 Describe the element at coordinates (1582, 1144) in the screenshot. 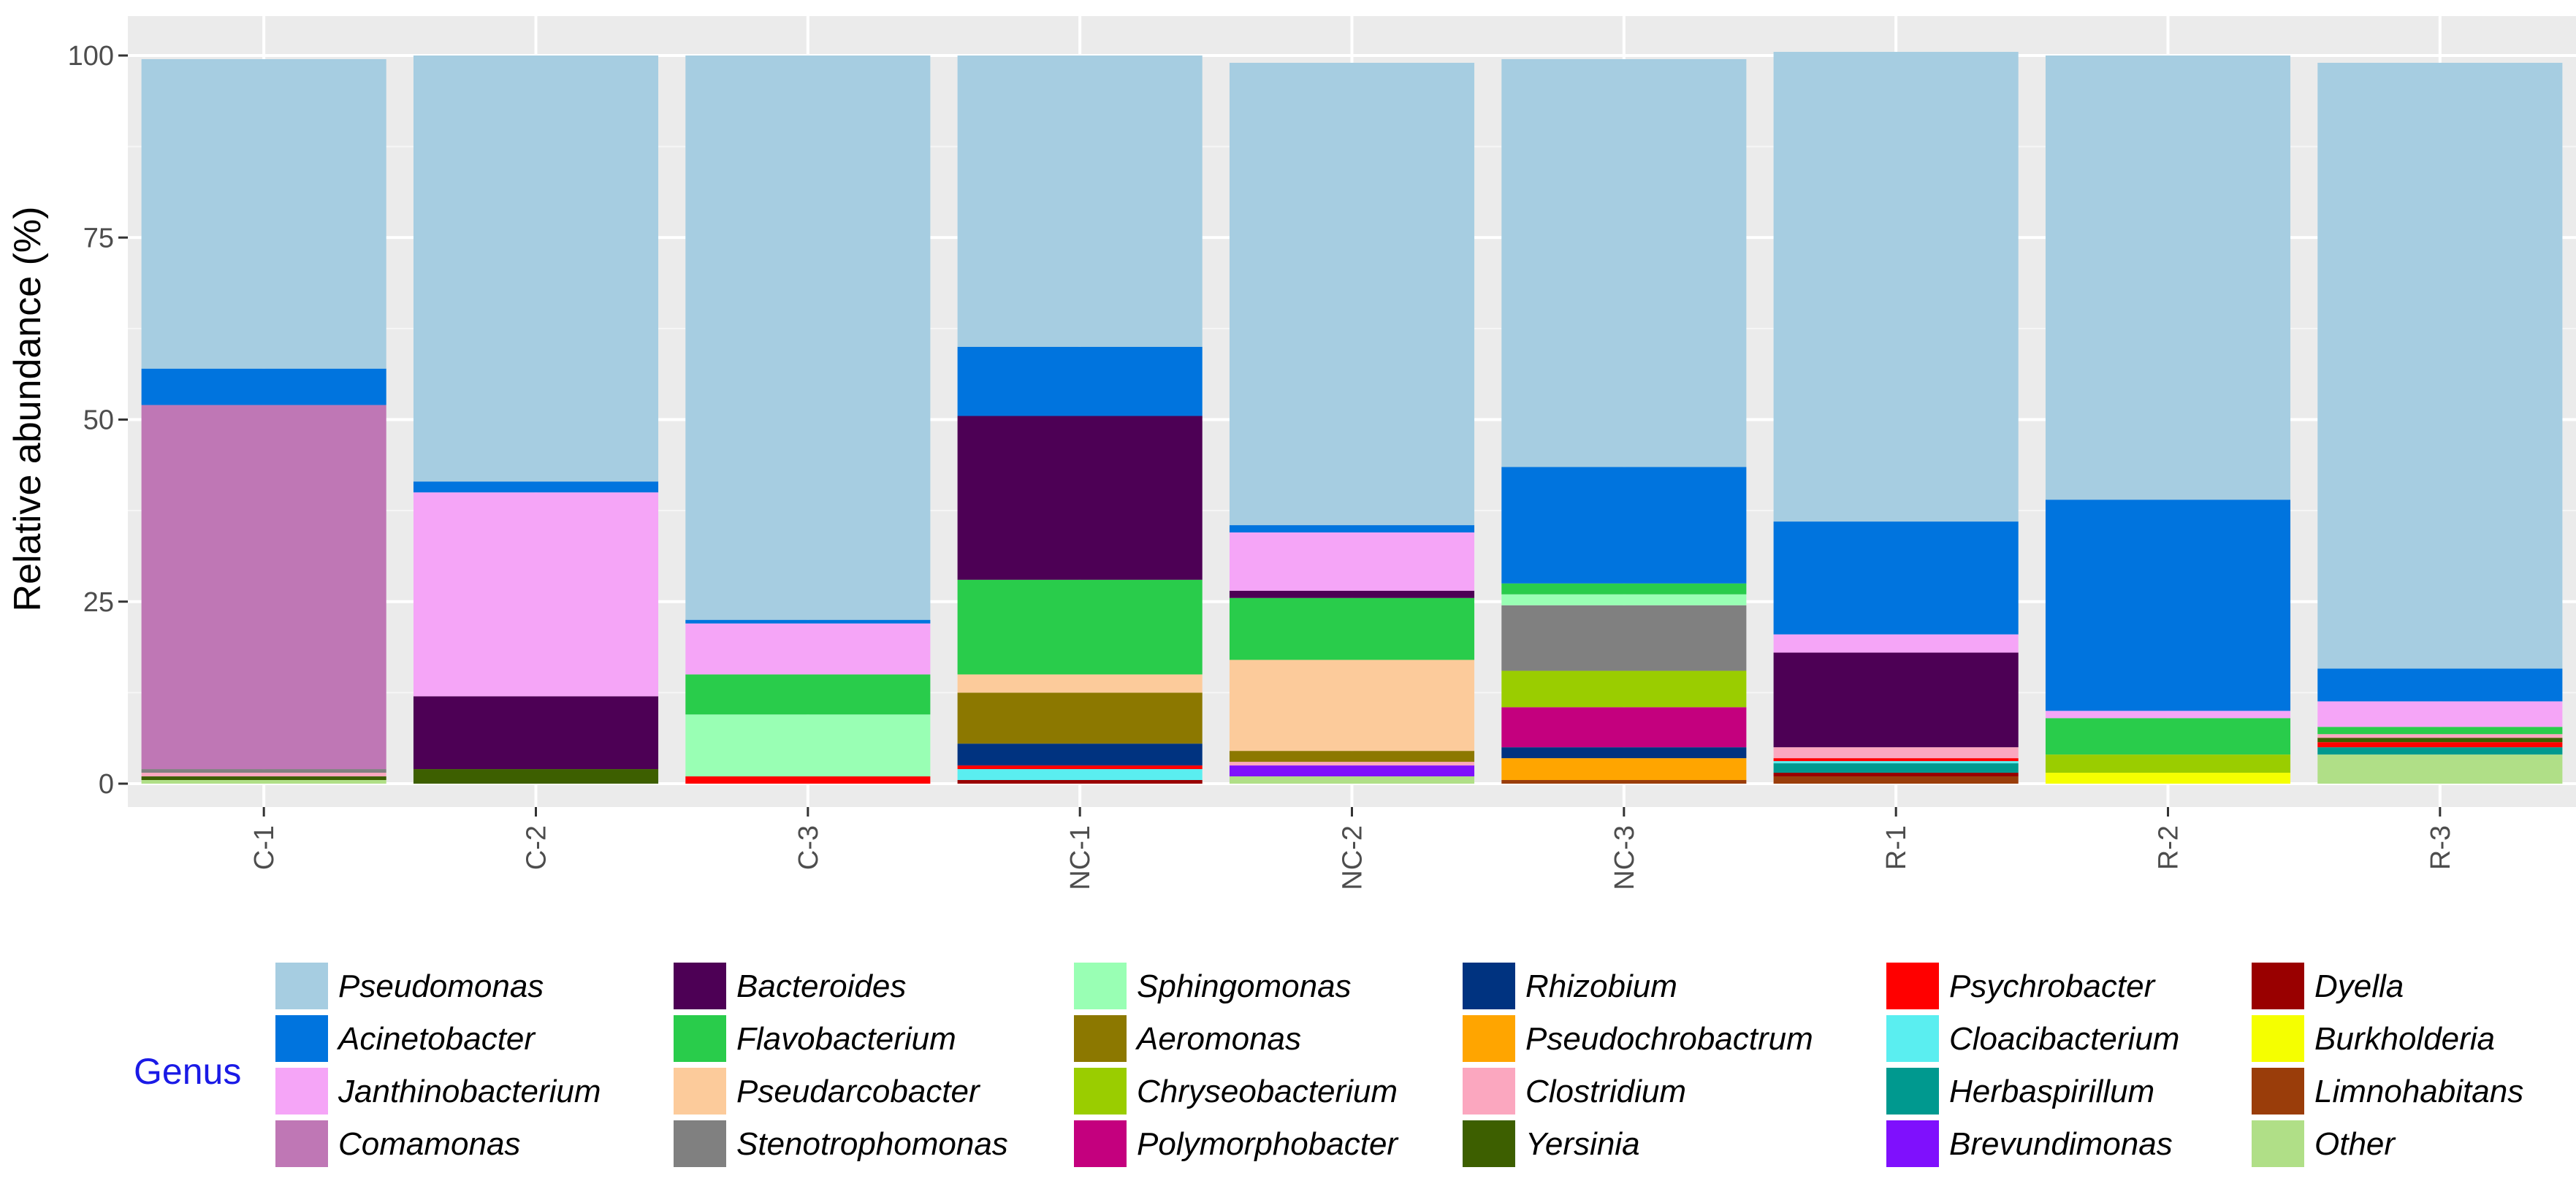

I see `legend-label: Yersinia` at that location.